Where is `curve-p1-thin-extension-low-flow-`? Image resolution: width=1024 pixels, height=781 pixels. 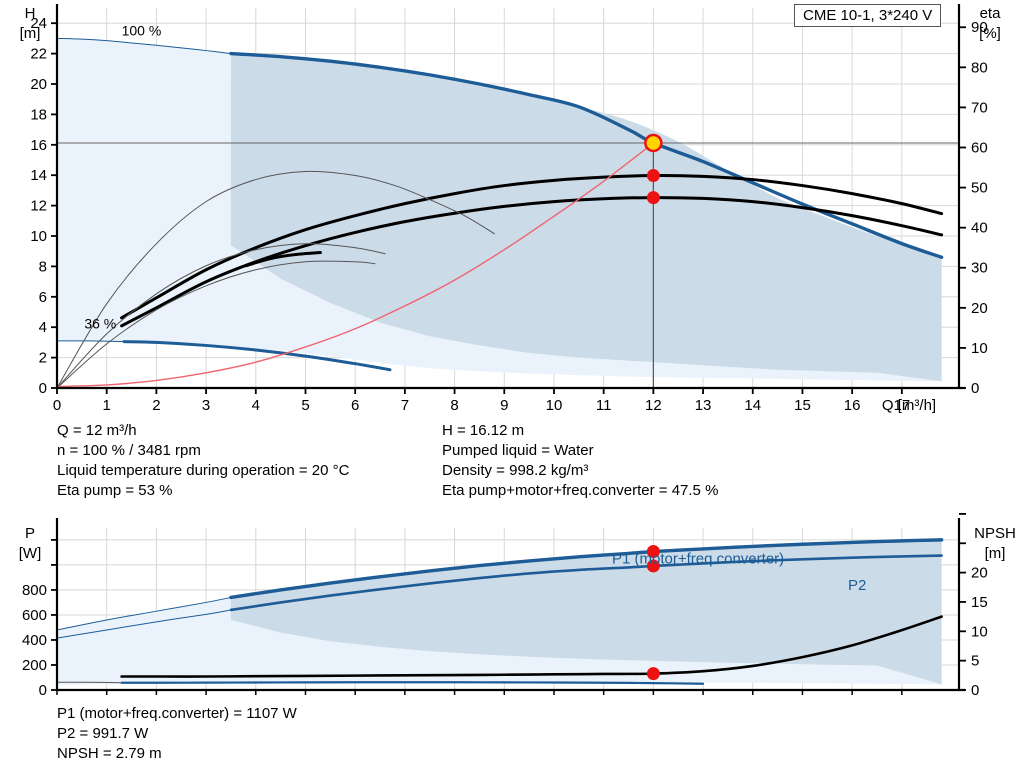
curve-p1-thin-extension-low-flow- is located at coordinates (144, 613).